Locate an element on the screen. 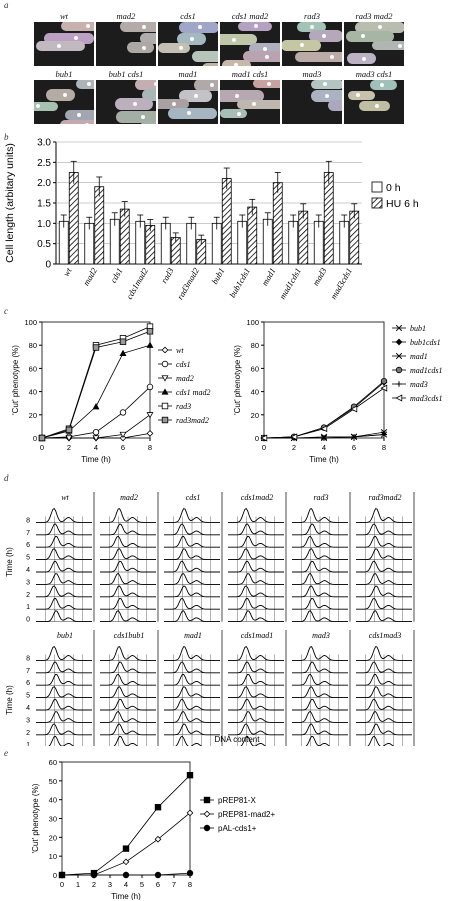  legend-label-cds1: cds1 is located at coordinates (183, 364).